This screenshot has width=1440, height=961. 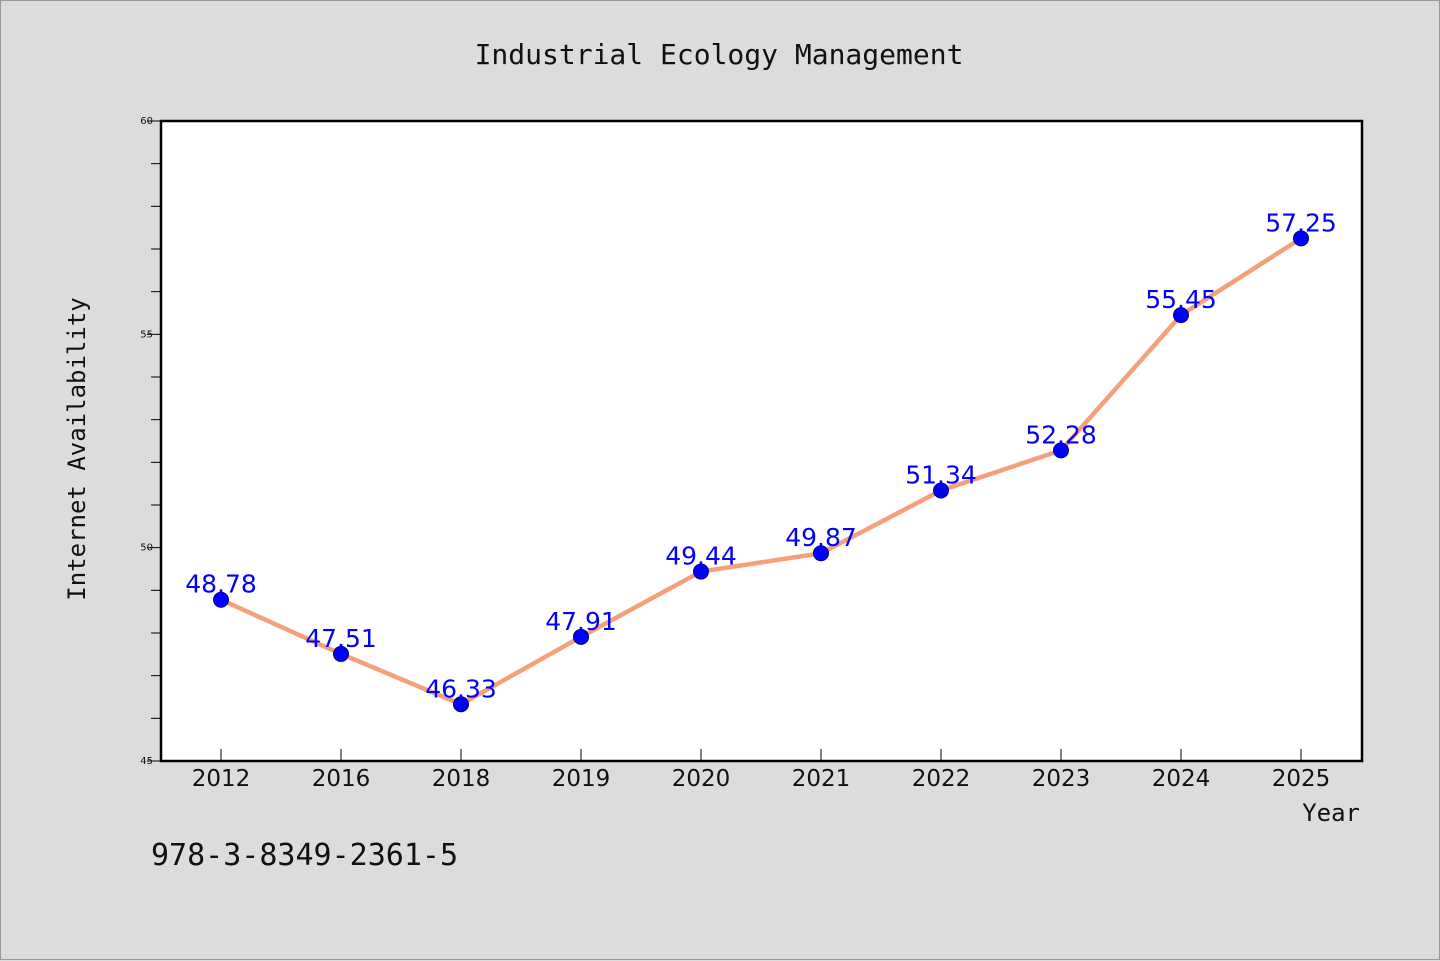 I want to click on y-tick-label: 60, so click(x=146, y=121).